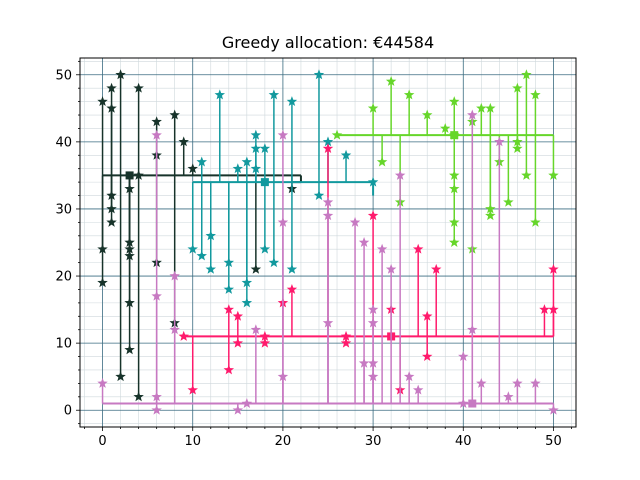 The width and height of the screenshot is (640, 480). What do you see at coordinates (63, 142) in the screenshot?
I see `y-tick-label: 40` at bounding box center [63, 142].